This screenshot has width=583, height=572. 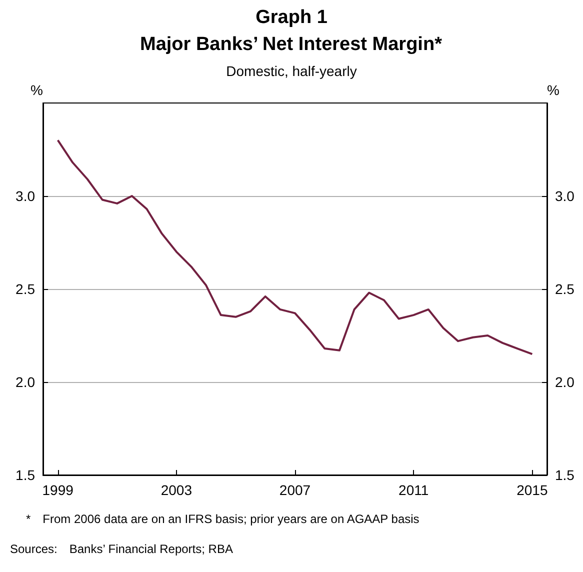 I want to click on y2-tick-label: 2.0, so click(x=565, y=382).